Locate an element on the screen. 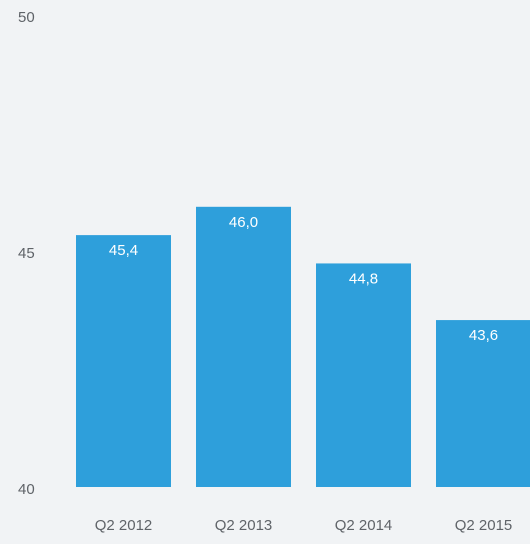 This screenshot has width=530, height=544. y-tick-label: 50 is located at coordinates (26, 17).